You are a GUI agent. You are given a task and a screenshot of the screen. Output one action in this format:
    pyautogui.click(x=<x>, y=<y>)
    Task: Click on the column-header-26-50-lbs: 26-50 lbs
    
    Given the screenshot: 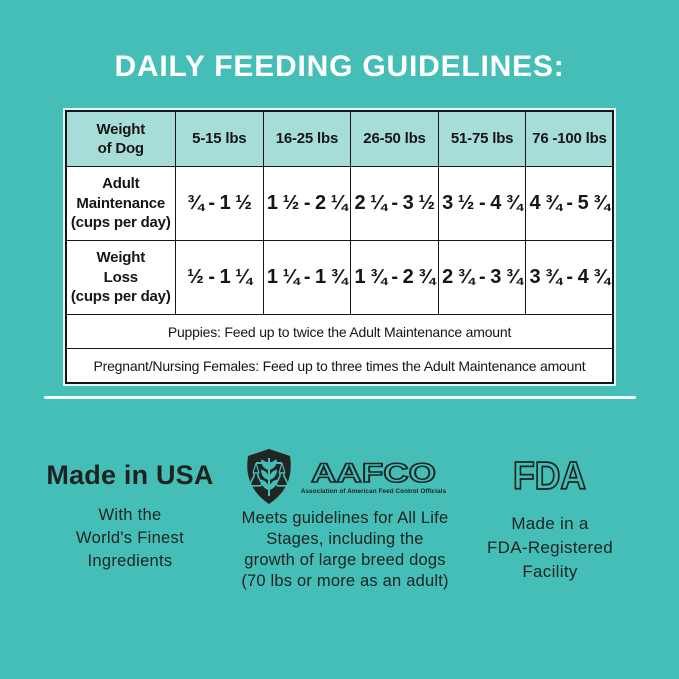 What is the action you would take?
    pyautogui.click(x=394, y=138)
    